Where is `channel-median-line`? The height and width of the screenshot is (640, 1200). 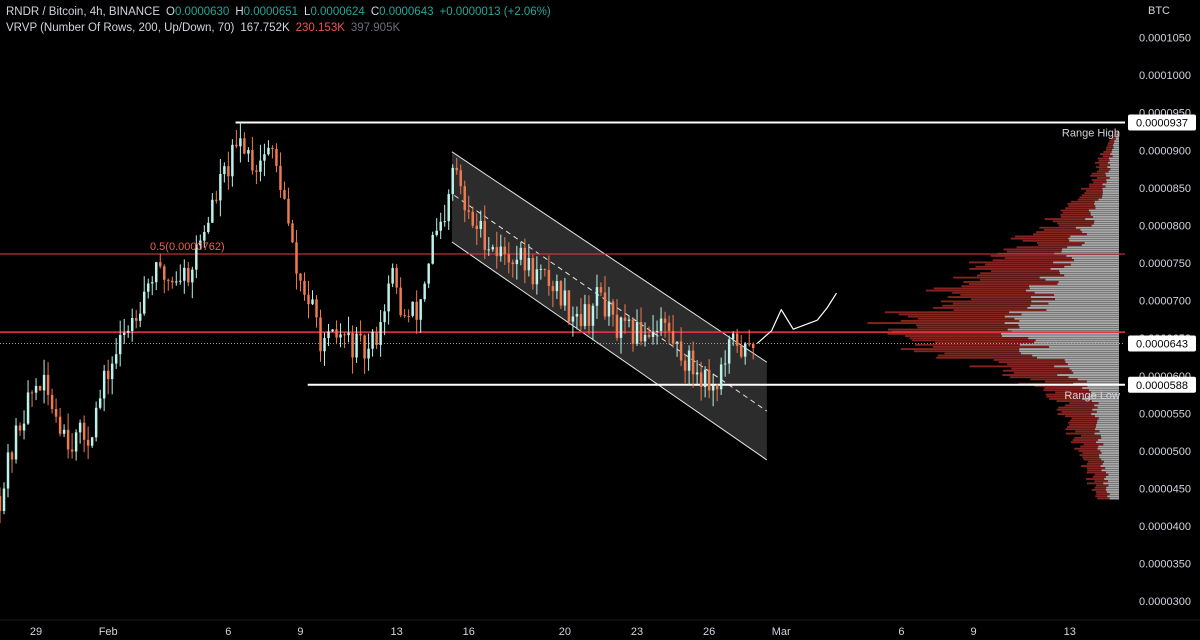 channel-median-line is located at coordinates (611, 303).